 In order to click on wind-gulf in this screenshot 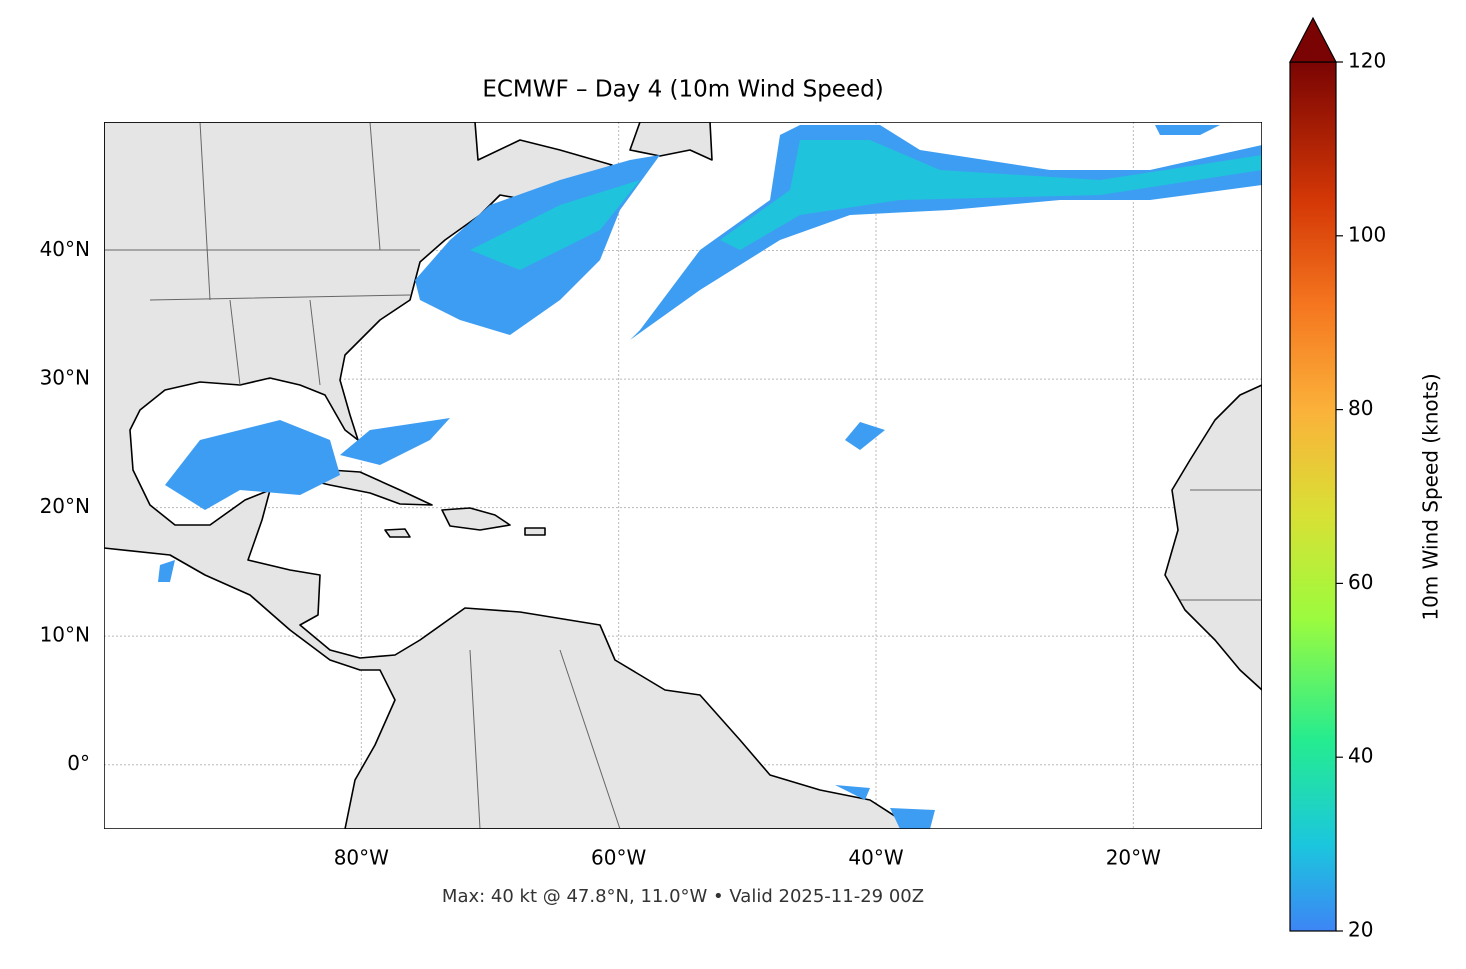, I will do `click(252, 465)`.